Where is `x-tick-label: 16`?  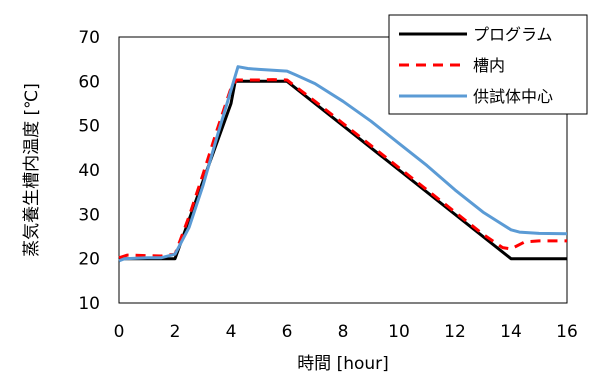 x-tick-label: 16 is located at coordinates (567, 332).